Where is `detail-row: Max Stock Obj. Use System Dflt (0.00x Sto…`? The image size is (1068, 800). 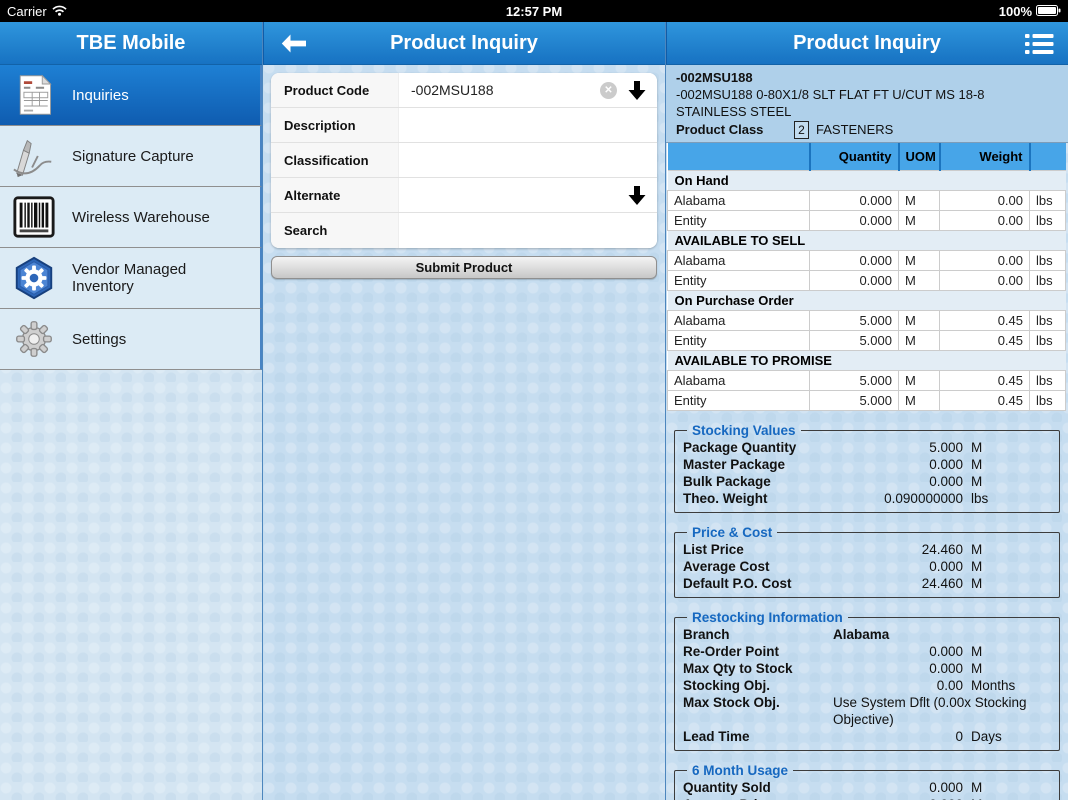
detail-row: Max Stock Obj. Use System Dflt (0.00x Sto… is located at coordinates (867, 711).